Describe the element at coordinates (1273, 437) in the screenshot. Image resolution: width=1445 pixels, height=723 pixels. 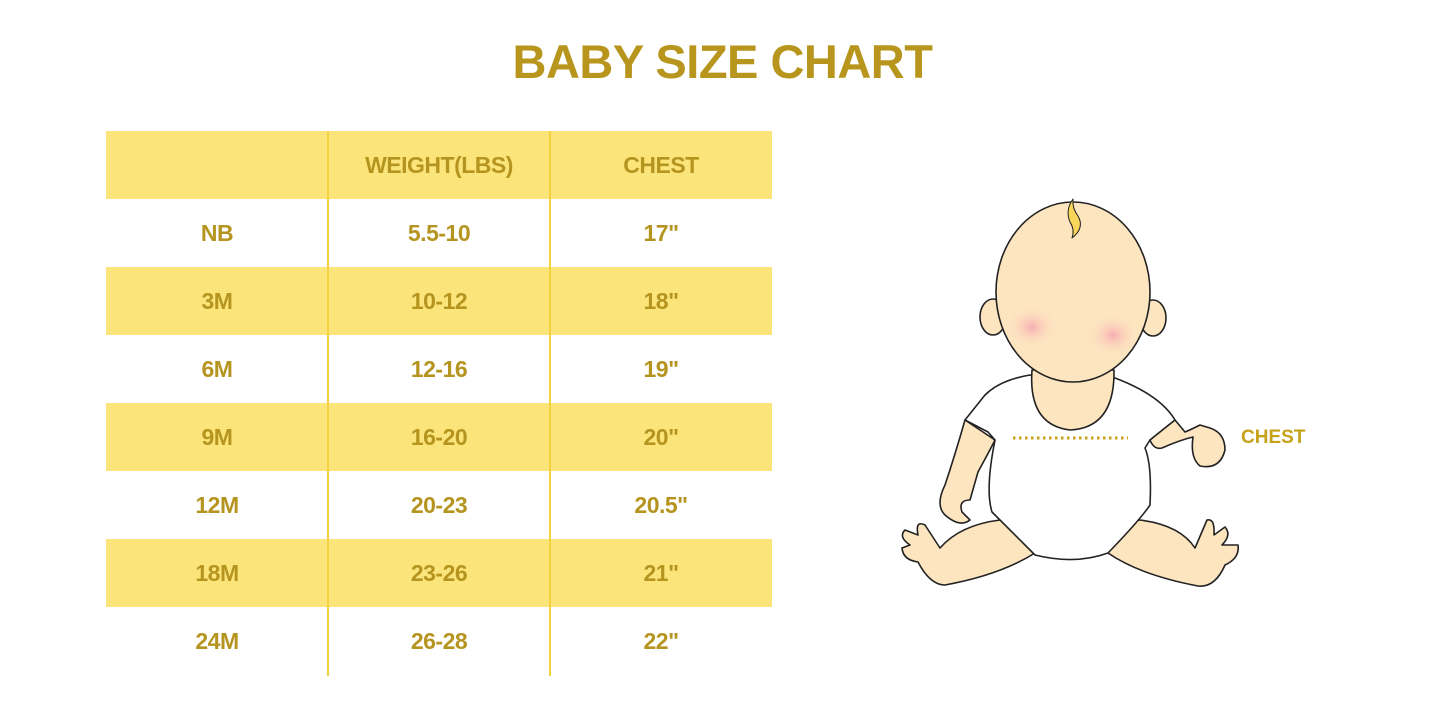
I see `chest-label: CHEST` at that location.